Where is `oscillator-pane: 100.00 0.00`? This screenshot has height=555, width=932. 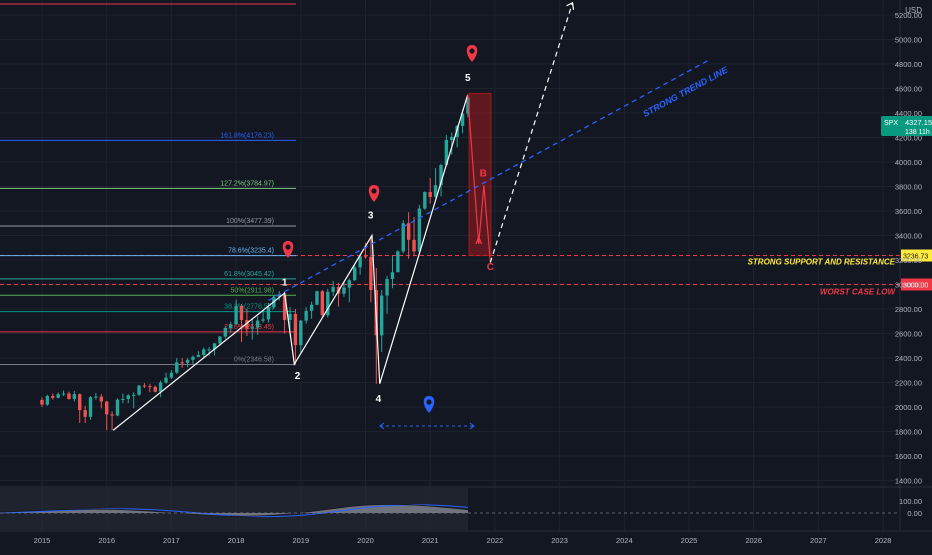 oscillator-pane: 100.00 0.00 is located at coordinates (461, 509).